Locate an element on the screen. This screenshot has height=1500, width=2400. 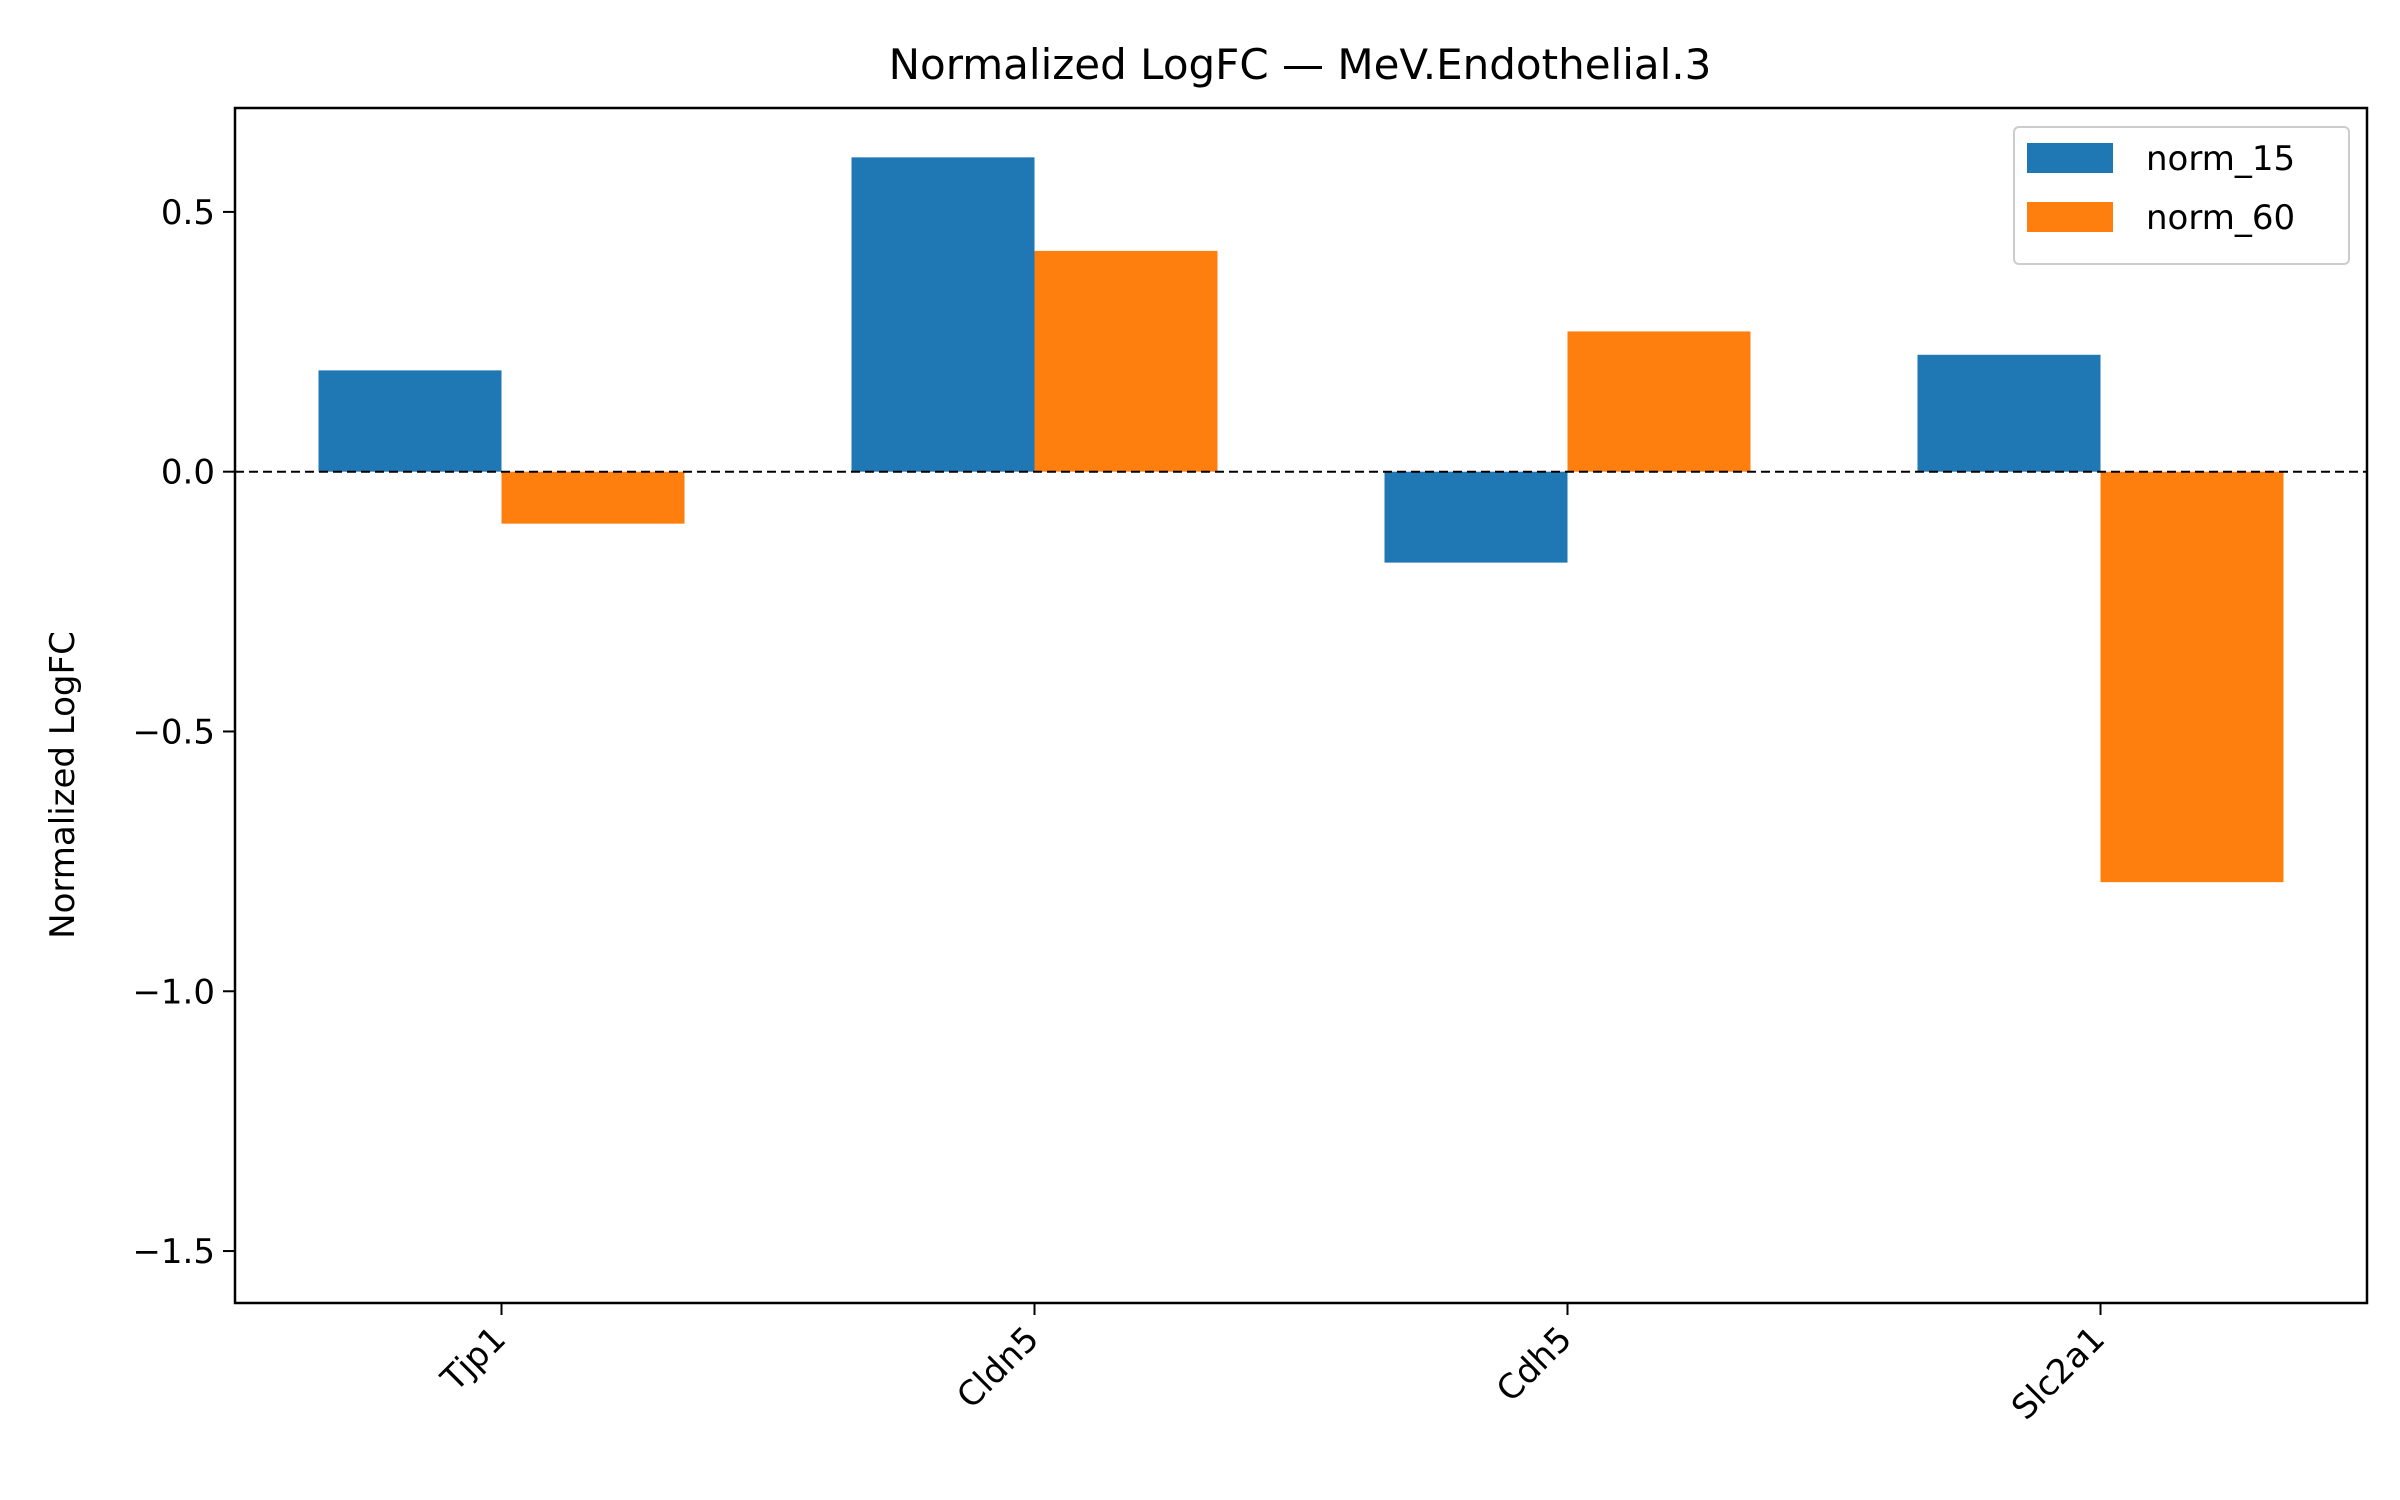
y-axis-label: Normalized LogFC is located at coordinates (63, 785).